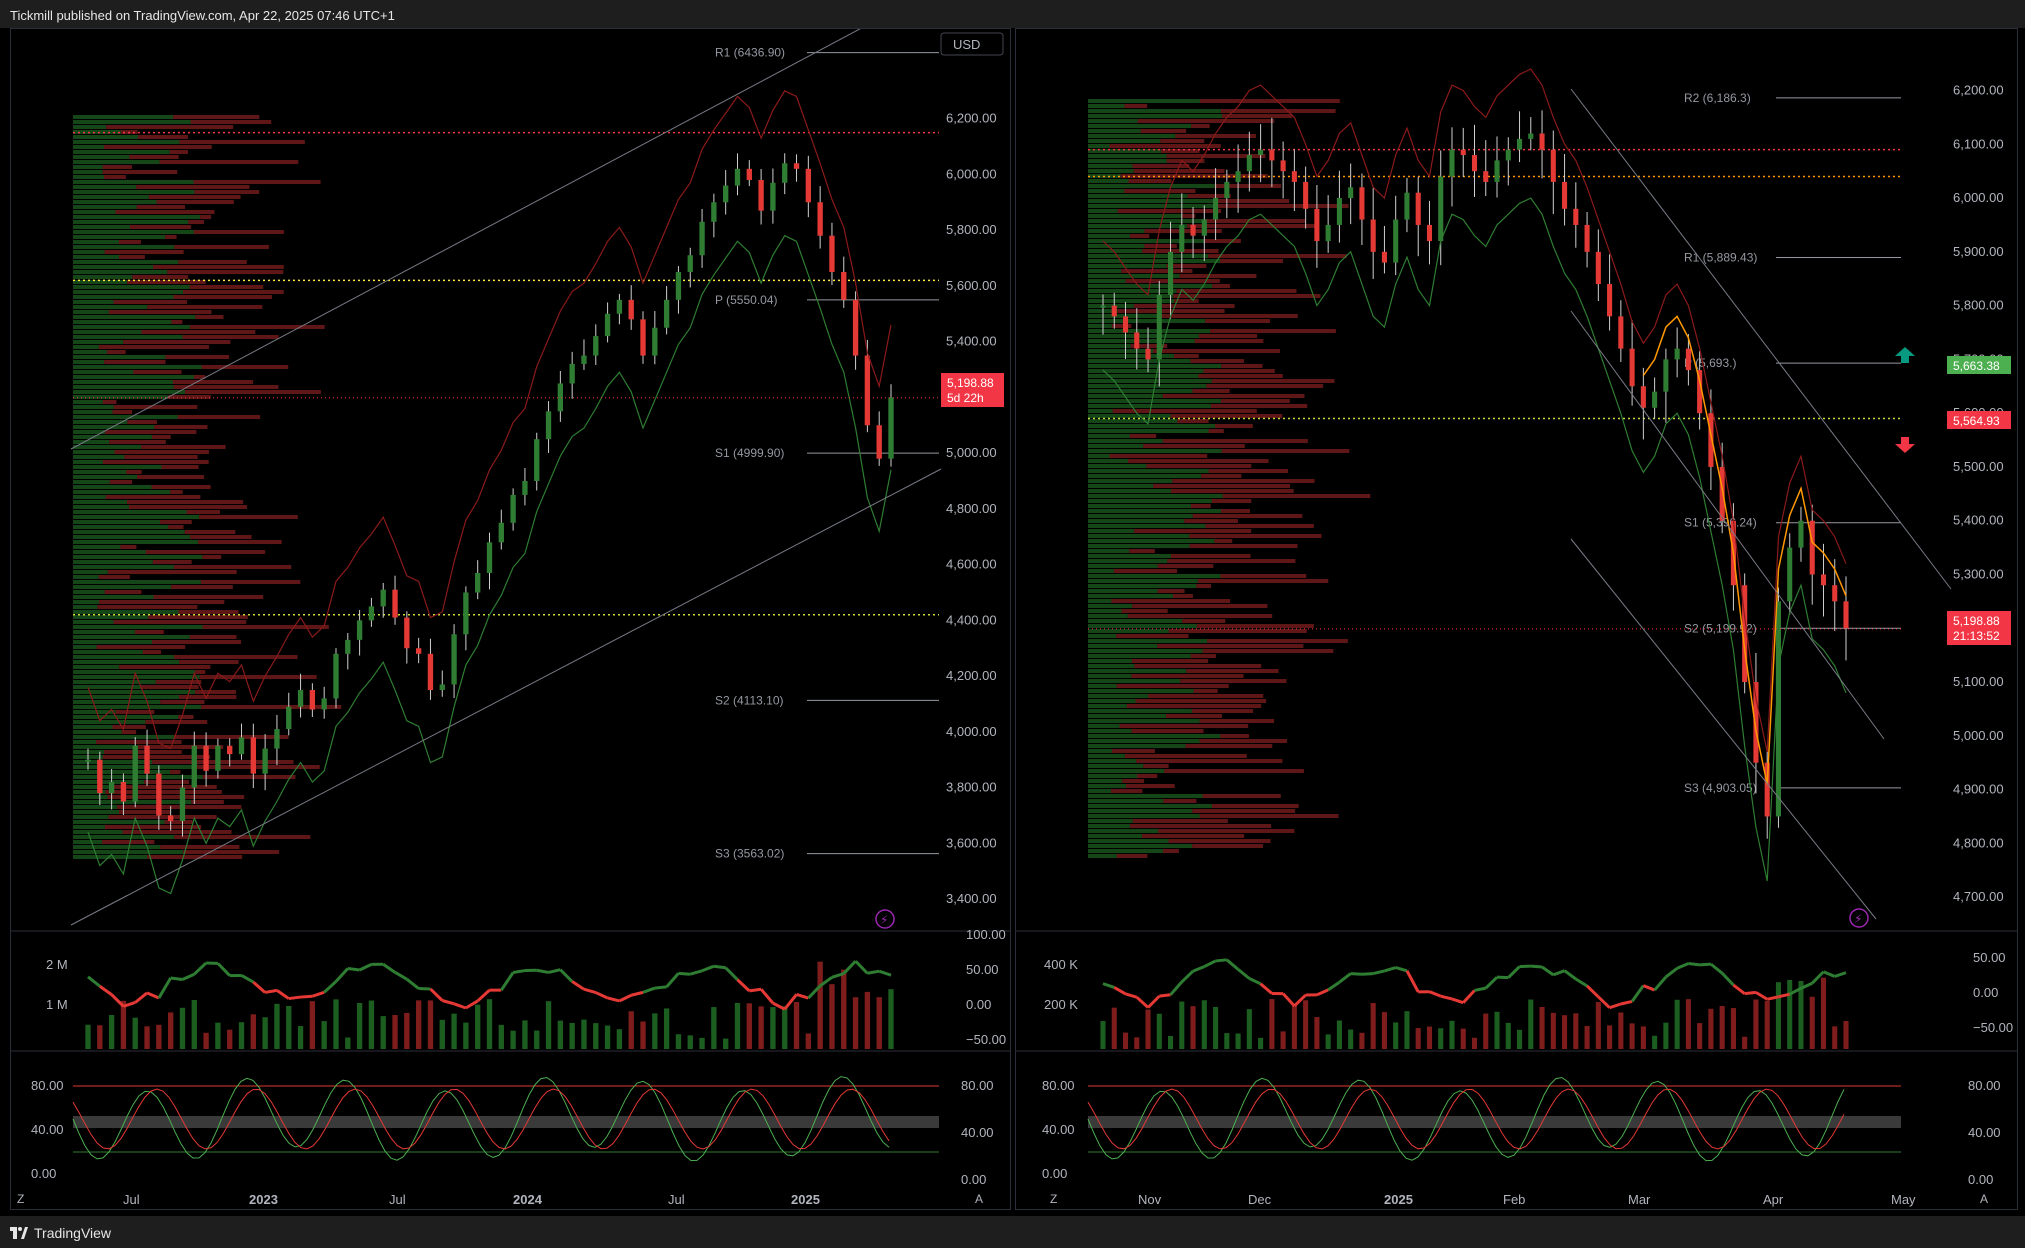 The image size is (2025, 1248). I want to click on oscillator-tick-label: −50.00, so click(986, 1039).